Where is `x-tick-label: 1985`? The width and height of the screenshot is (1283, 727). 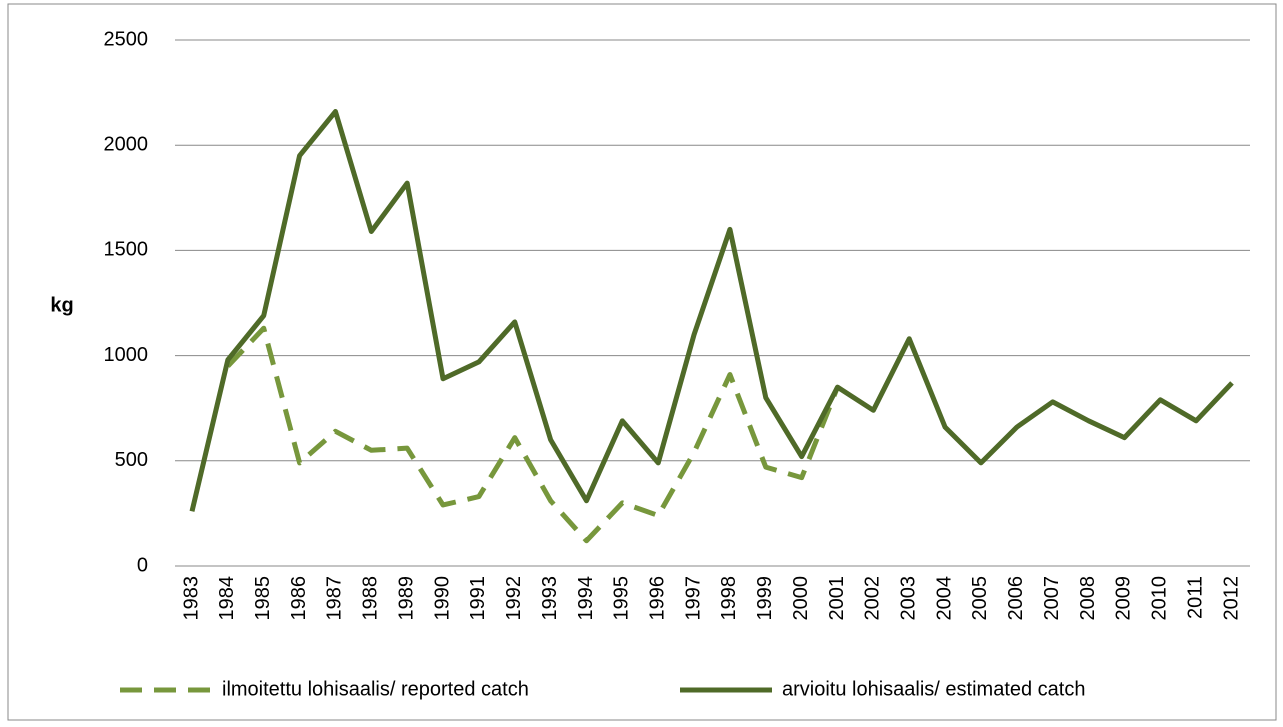 x-tick-label: 1985 is located at coordinates (263, 598).